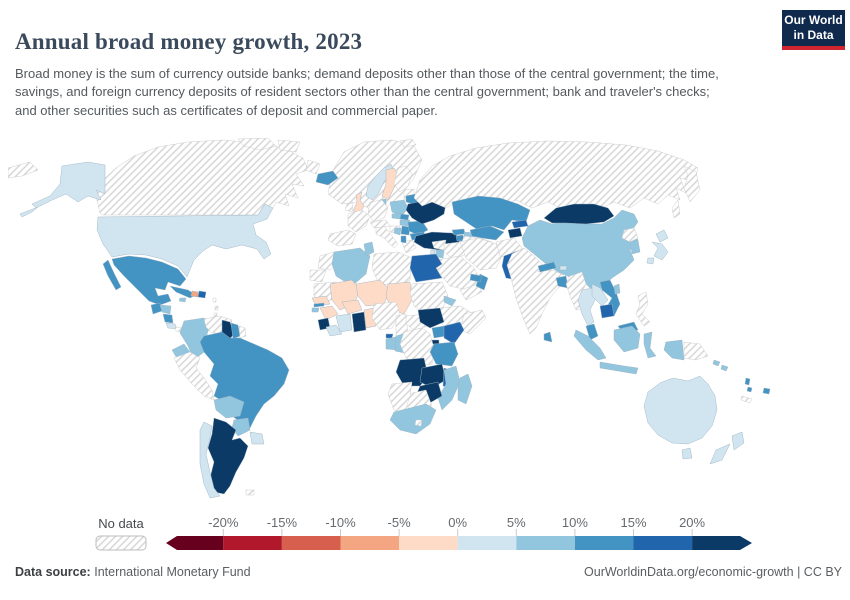  What do you see at coordinates (556, 175) in the screenshot?
I see `country-russia` at bounding box center [556, 175].